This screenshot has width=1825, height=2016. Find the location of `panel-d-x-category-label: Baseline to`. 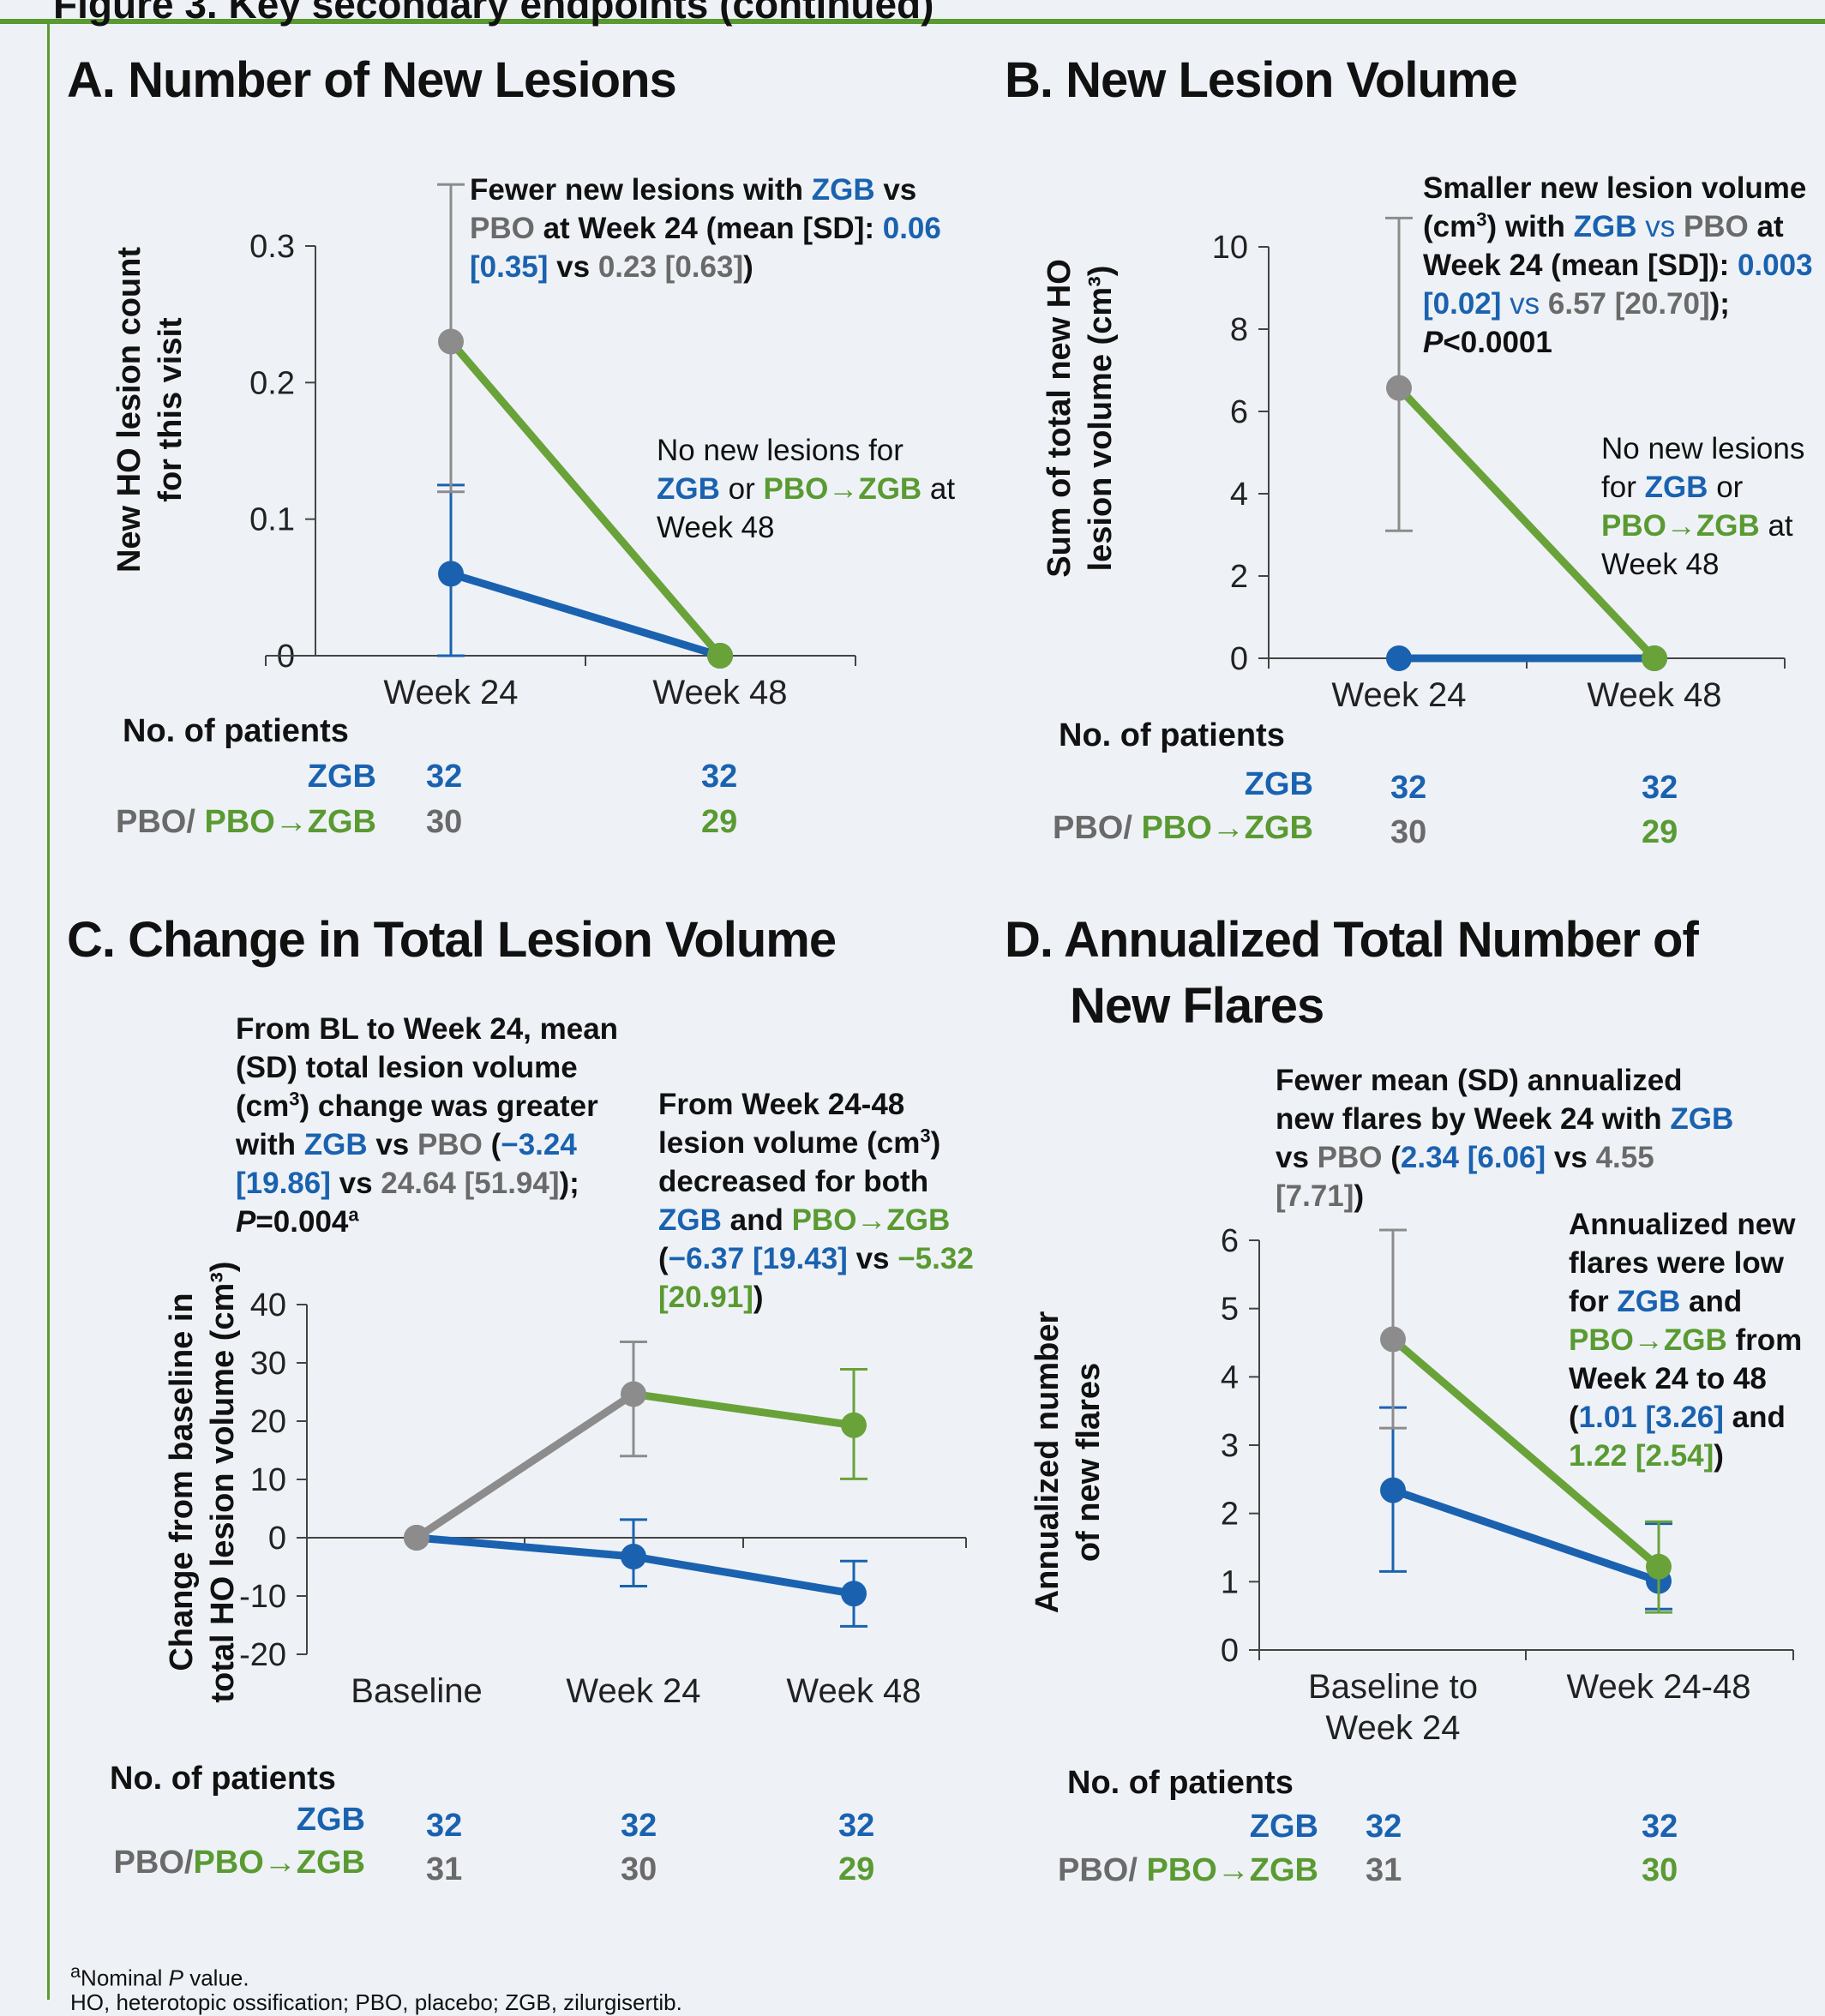

panel-d-x-category-label: Baseline to is located at coordinates (1393, 1687).